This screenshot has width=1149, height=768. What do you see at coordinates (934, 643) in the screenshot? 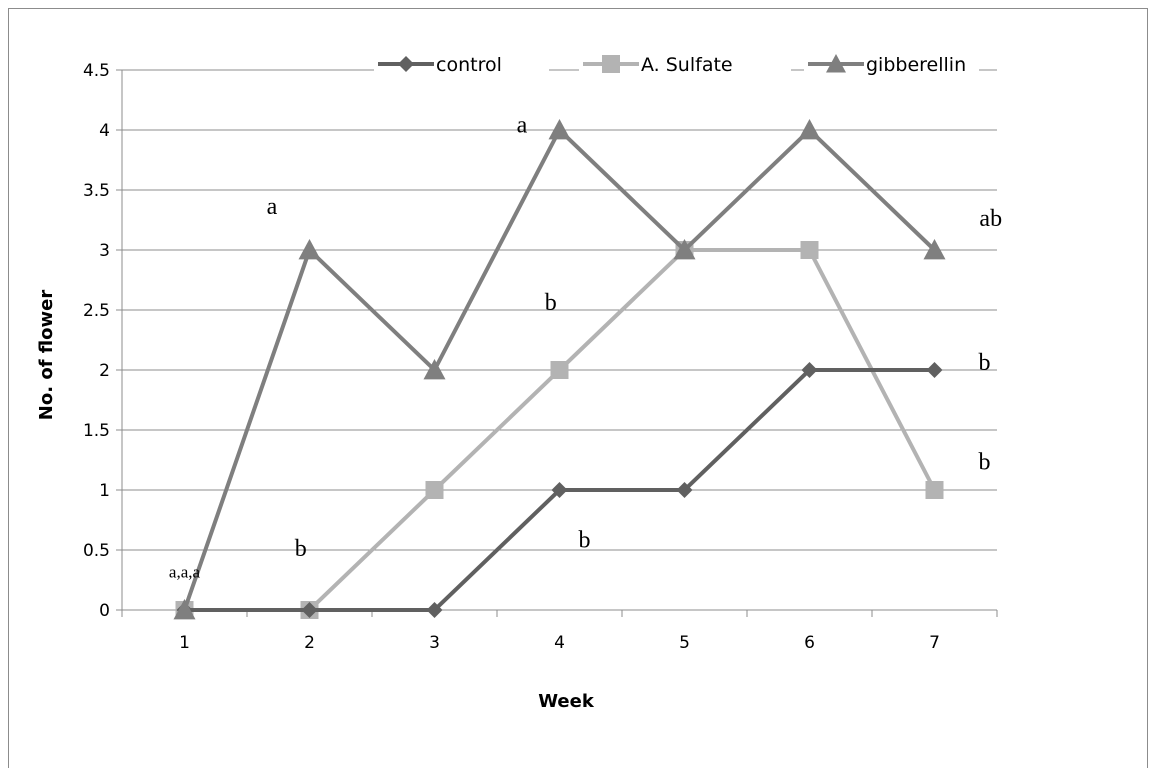
I see `x-tick-label: 7` at bounding box center [934, 643].